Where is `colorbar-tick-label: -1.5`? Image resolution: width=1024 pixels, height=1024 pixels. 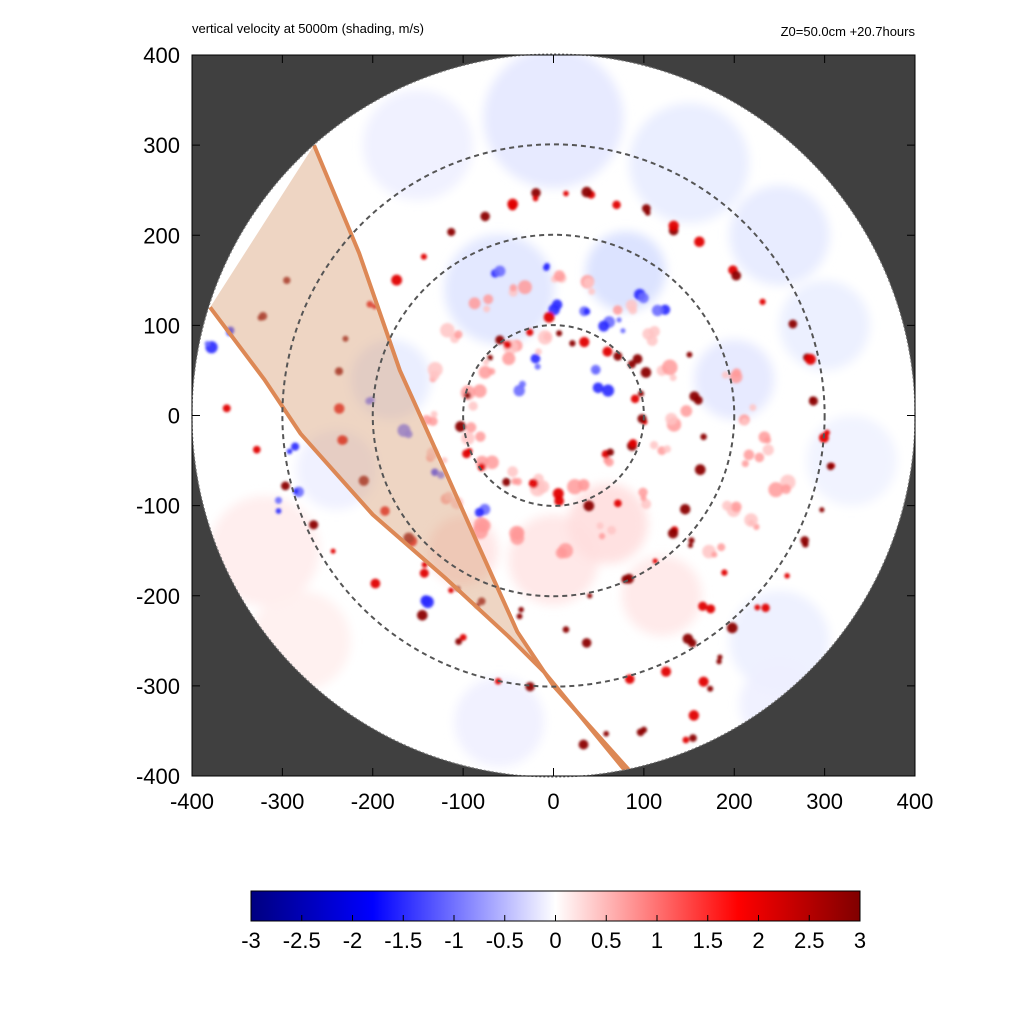 colorbar-tick-label: -1.5 is located at coordinates (403, 940).